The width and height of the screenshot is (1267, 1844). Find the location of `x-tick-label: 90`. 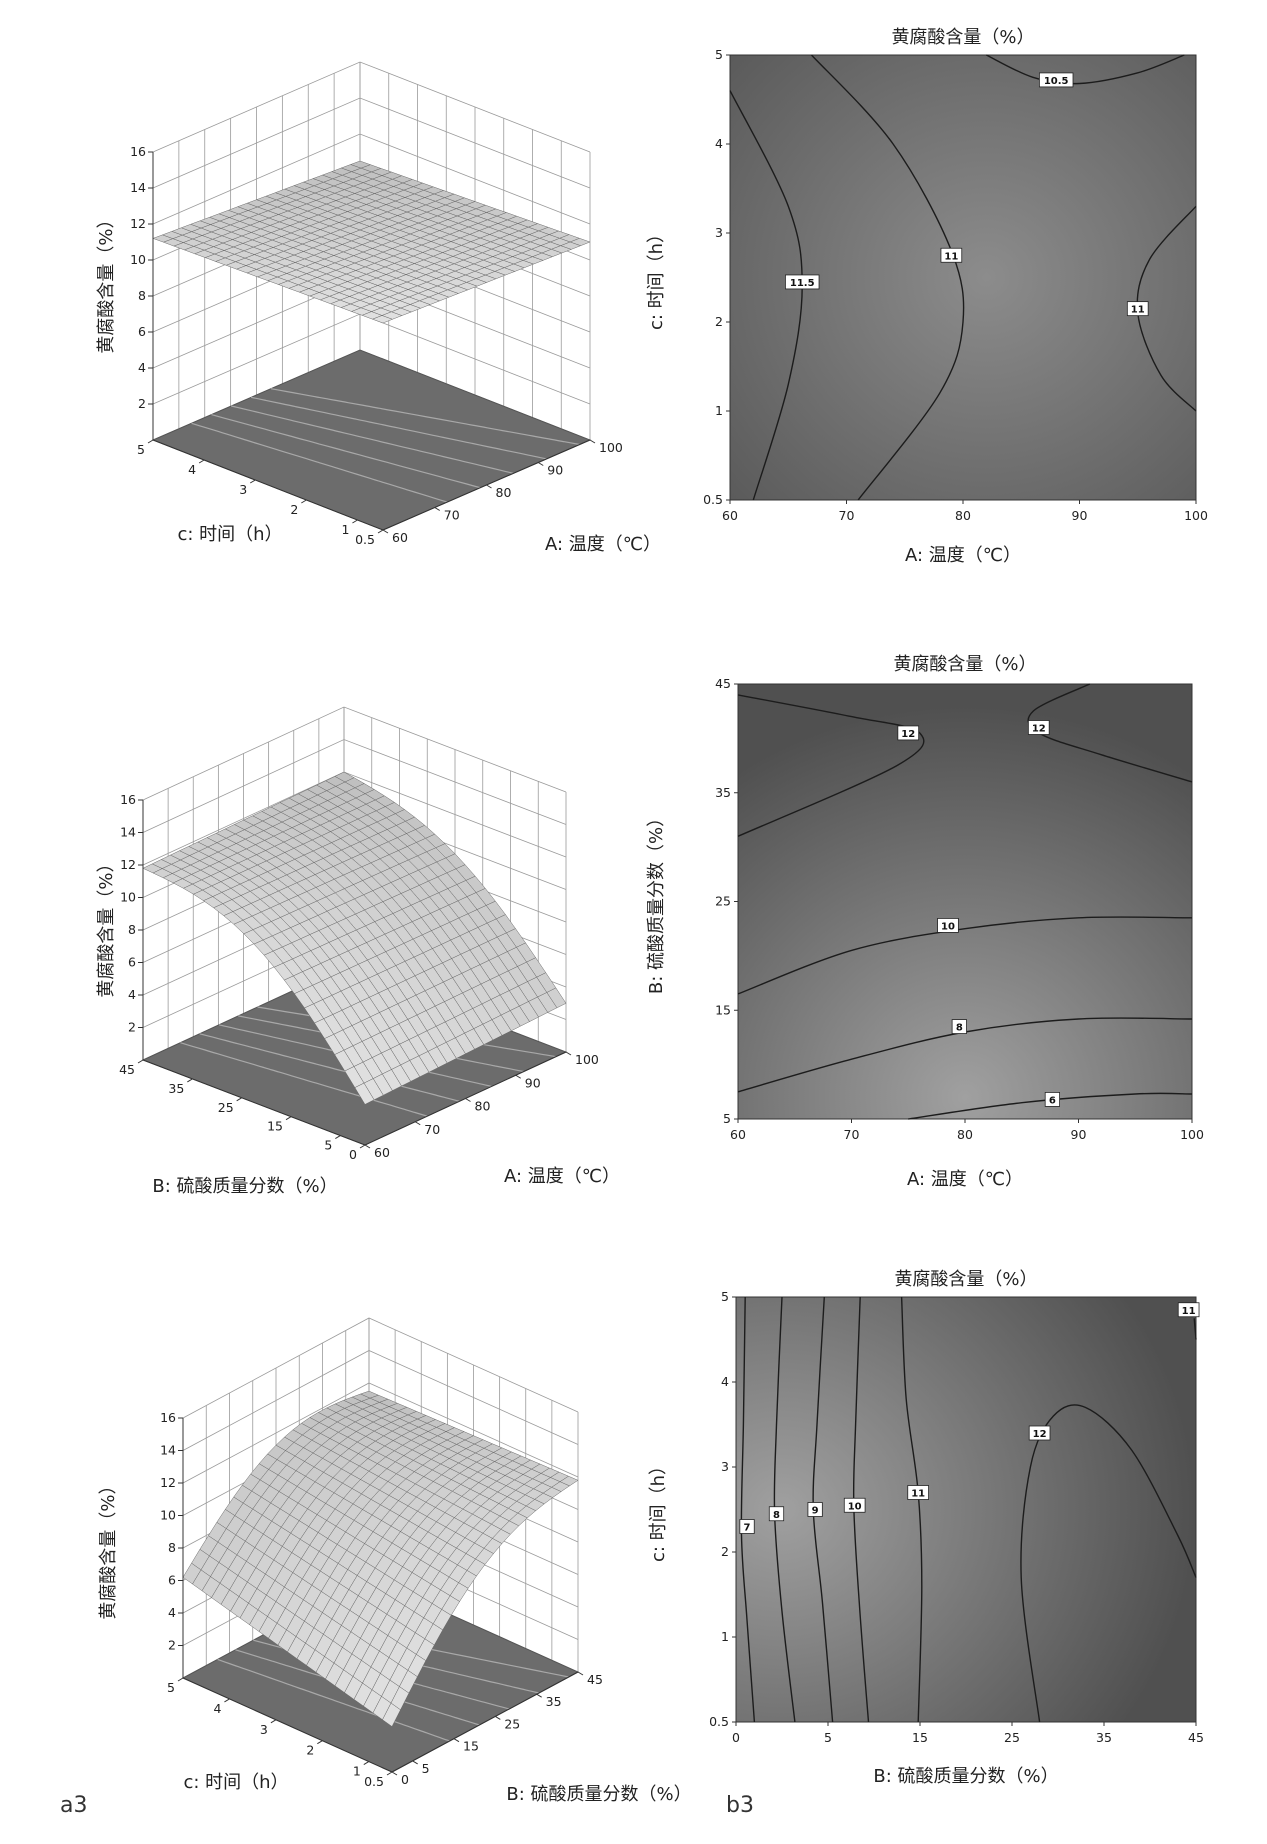

x-tick-label: 90 is located at coordinates (555, 470).